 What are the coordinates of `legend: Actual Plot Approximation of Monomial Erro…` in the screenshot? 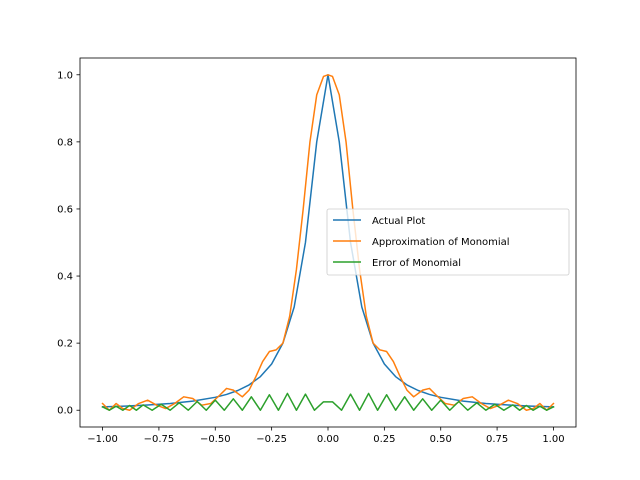 It's located at (448, 242).